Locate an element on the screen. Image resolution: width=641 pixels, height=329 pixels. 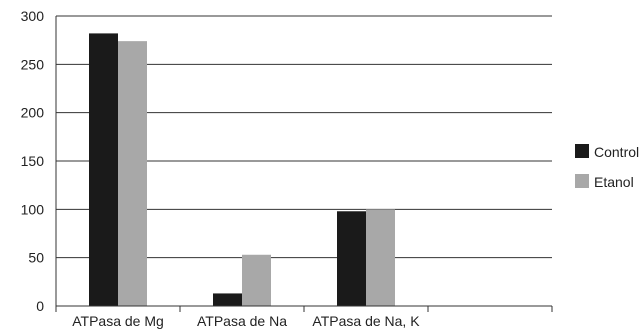
x-tick-label: ATPasa de Na, K is located at coordinates (366, 321).